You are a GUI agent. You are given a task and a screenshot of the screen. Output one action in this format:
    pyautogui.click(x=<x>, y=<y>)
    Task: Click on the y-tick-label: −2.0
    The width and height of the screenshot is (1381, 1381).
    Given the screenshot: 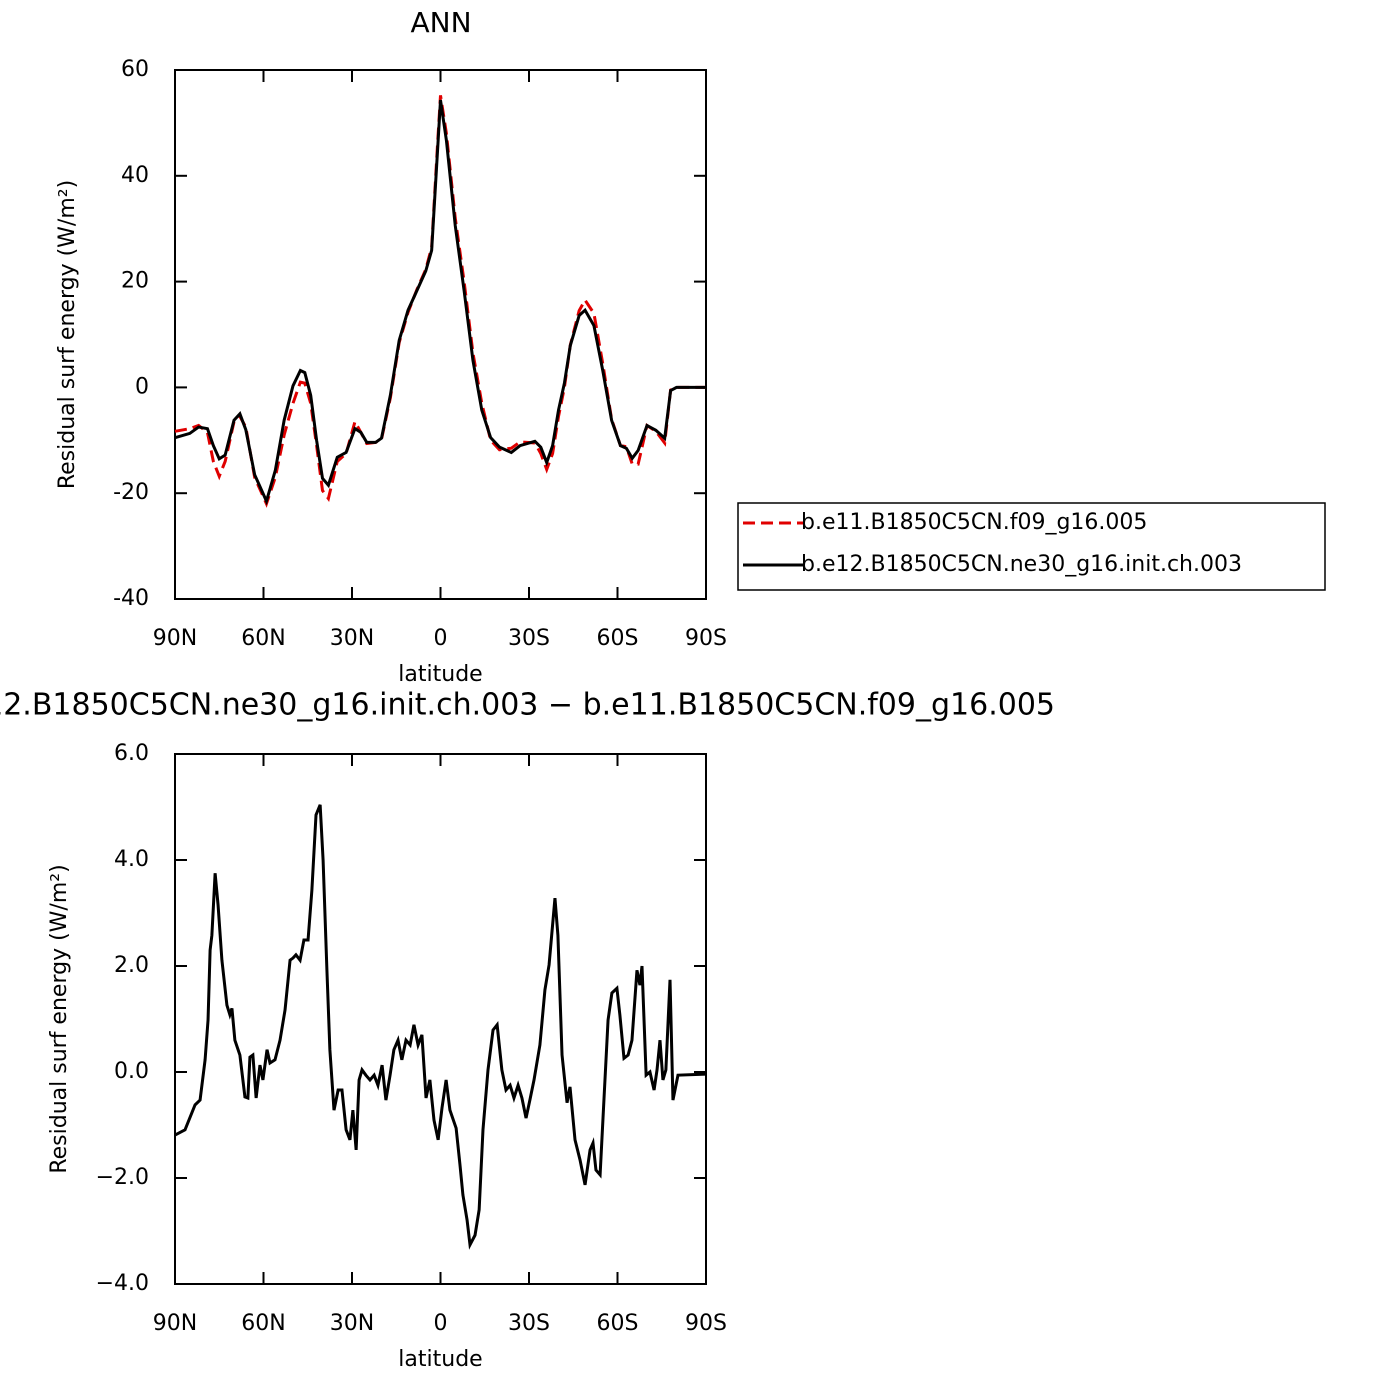 What is the action you would take?
    pyautogui.click(x=122, y=1177)
    